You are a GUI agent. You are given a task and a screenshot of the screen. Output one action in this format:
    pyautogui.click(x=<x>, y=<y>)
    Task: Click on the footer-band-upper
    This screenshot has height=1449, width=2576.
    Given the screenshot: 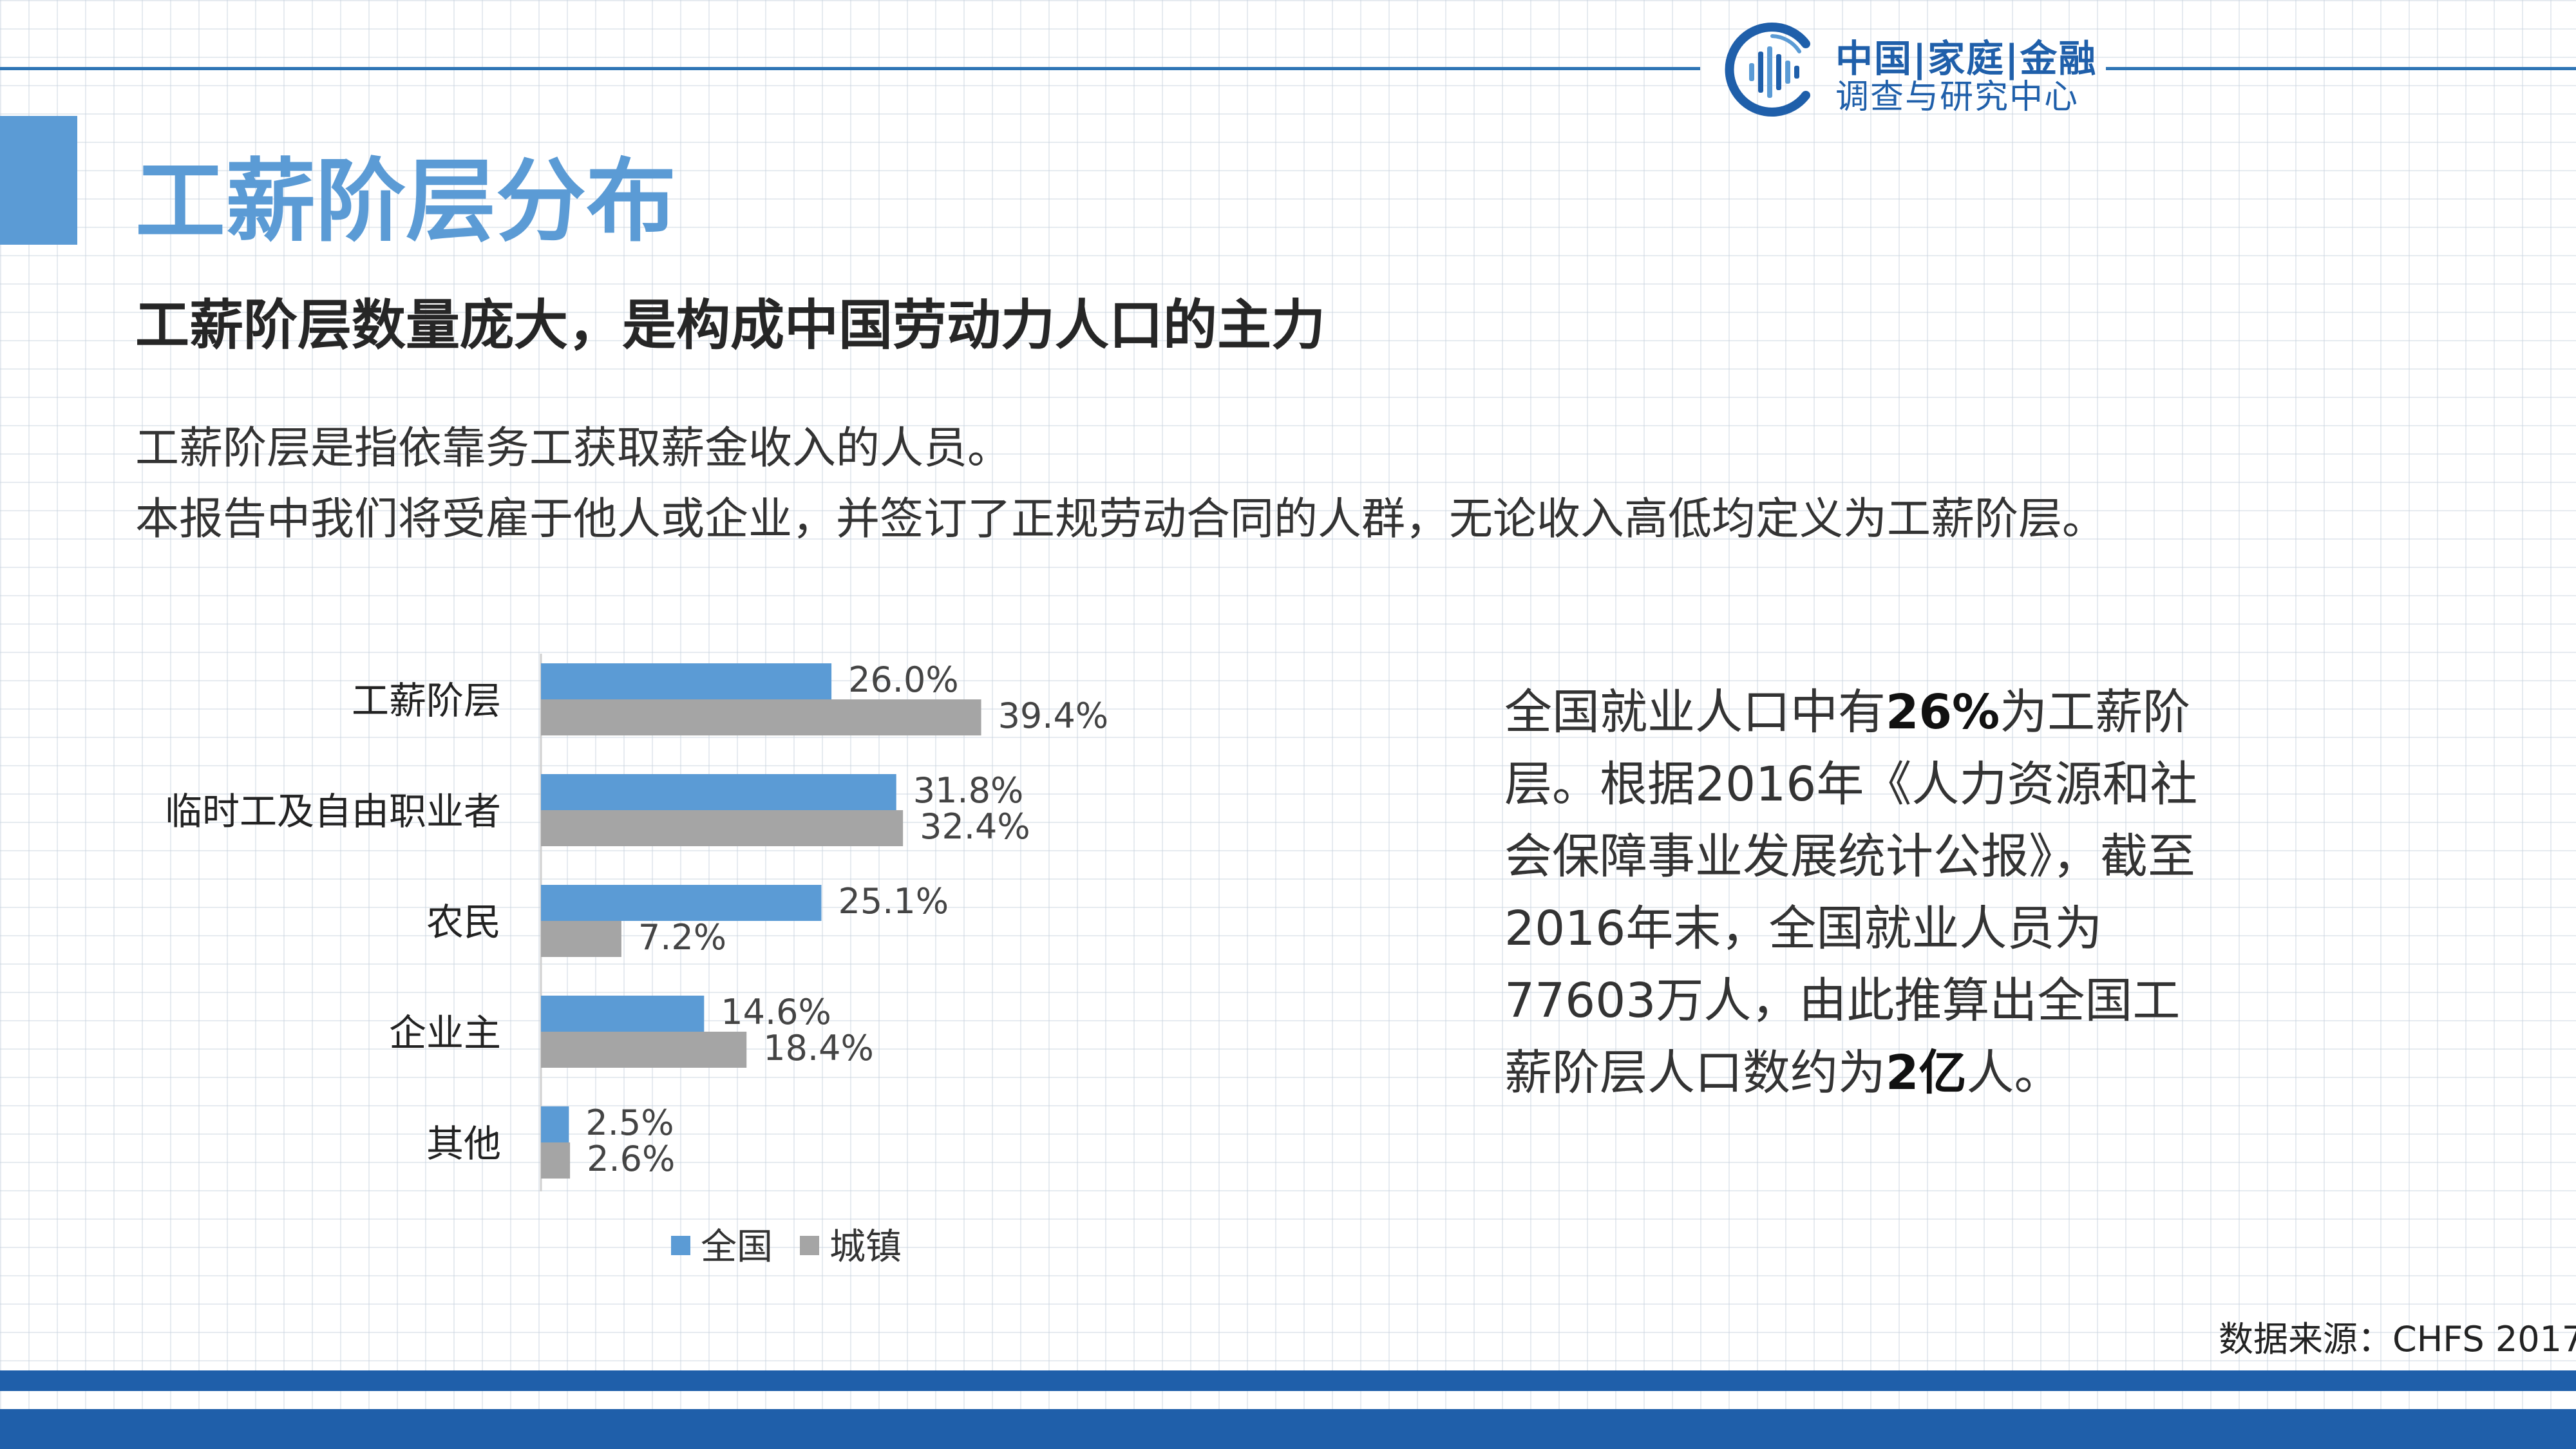 What is the action you would take?
    pyautogui.click(x=1288, y=1380)
    